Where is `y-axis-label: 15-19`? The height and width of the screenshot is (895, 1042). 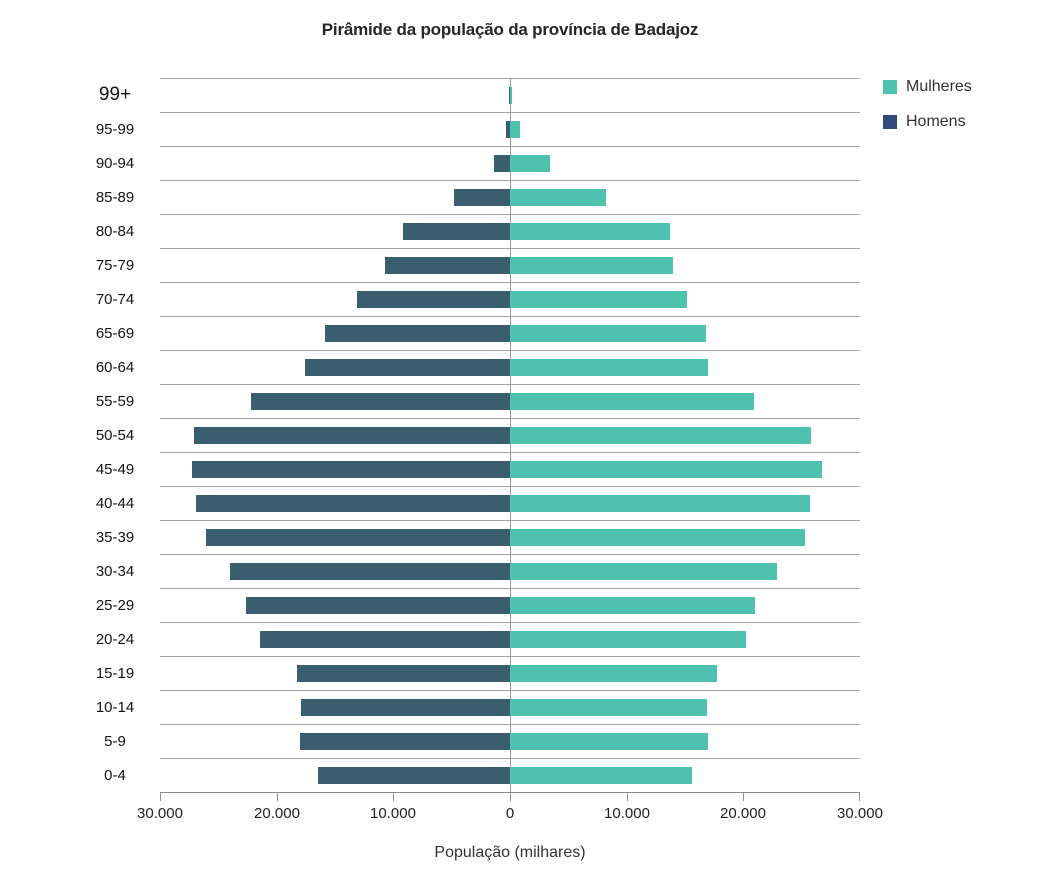
y-axis-label: 15-19 is located at coordinates (115, 673).